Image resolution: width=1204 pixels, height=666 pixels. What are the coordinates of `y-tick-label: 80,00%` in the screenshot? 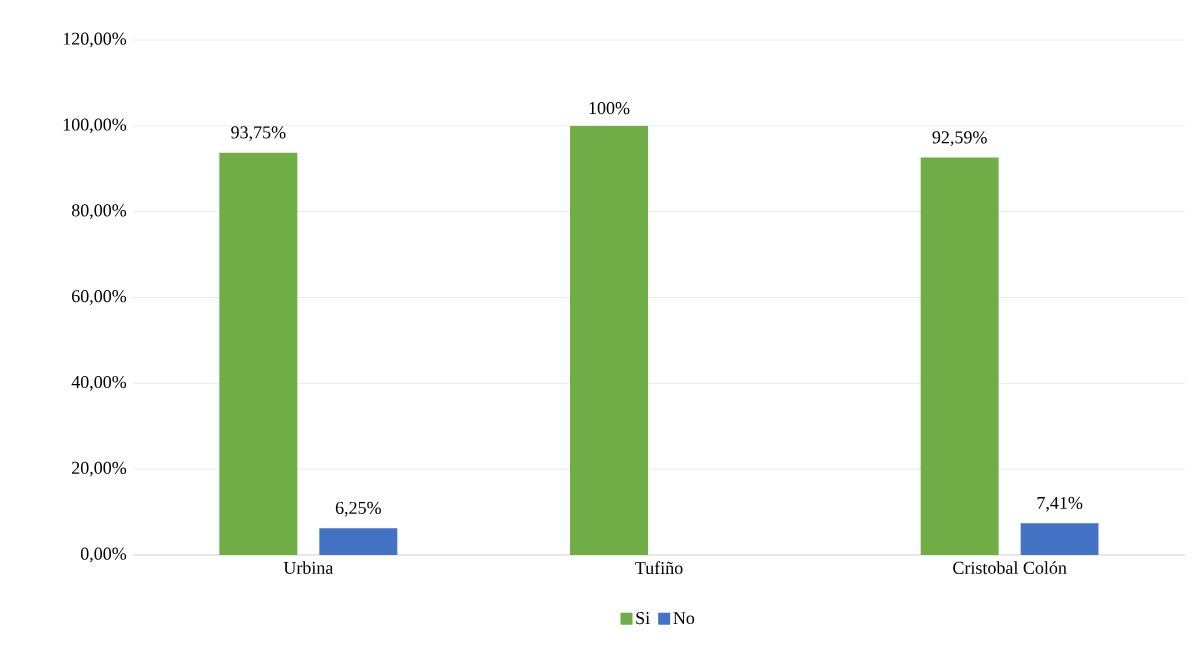 It's located at (99, 212).